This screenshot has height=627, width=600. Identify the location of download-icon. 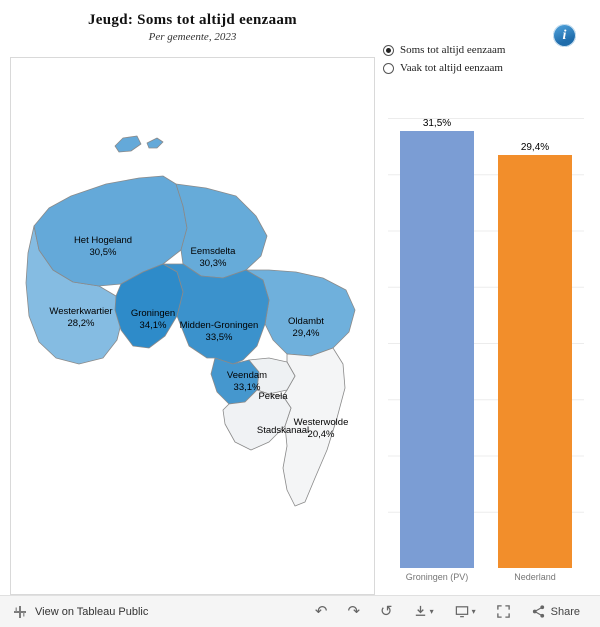
(420, 610).